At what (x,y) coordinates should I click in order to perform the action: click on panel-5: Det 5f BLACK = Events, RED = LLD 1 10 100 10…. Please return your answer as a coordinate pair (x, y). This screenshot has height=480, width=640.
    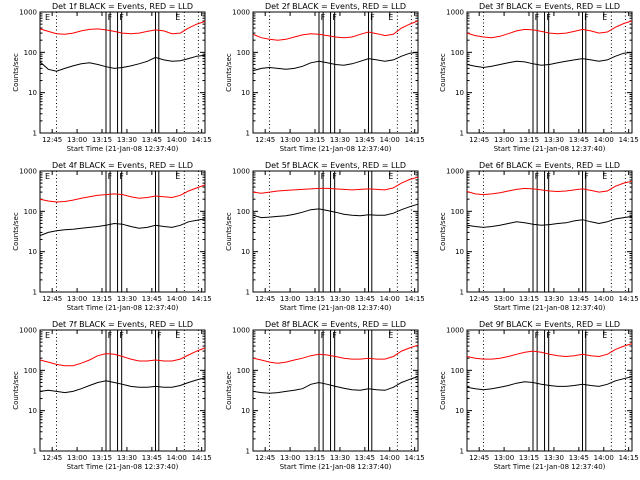
    Looking at the image, I should click on (325, 236).